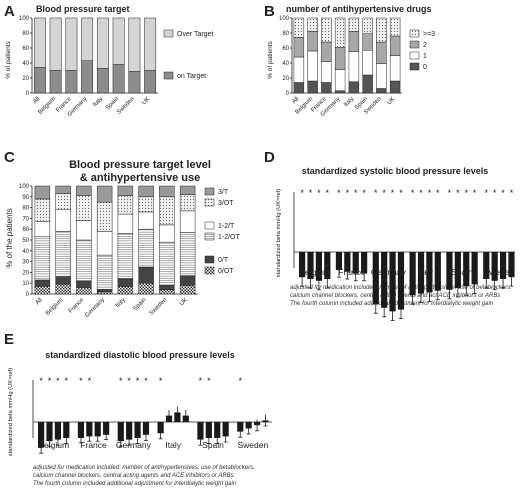  Describe the element at coordinates (295, 100) in the screenshot. I see `panel-b-xtick-label: All` at that location.